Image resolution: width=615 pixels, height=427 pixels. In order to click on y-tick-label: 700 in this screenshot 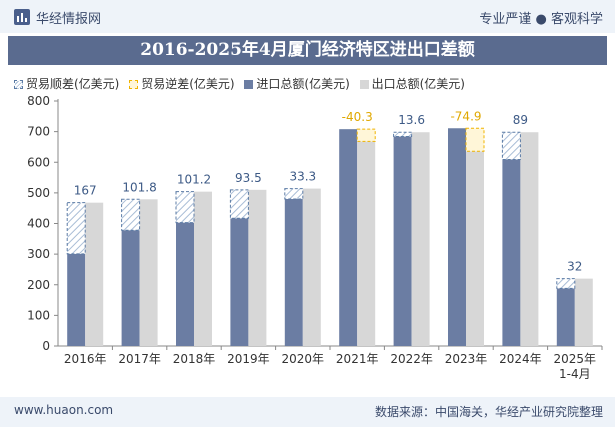, I will do `click(38, 132)`.